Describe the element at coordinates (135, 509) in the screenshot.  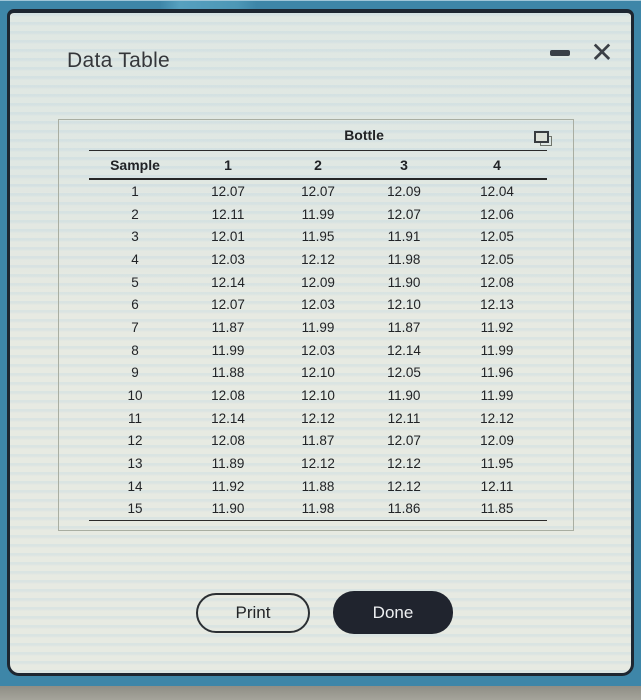
I see `table-cell: 15` at that location.